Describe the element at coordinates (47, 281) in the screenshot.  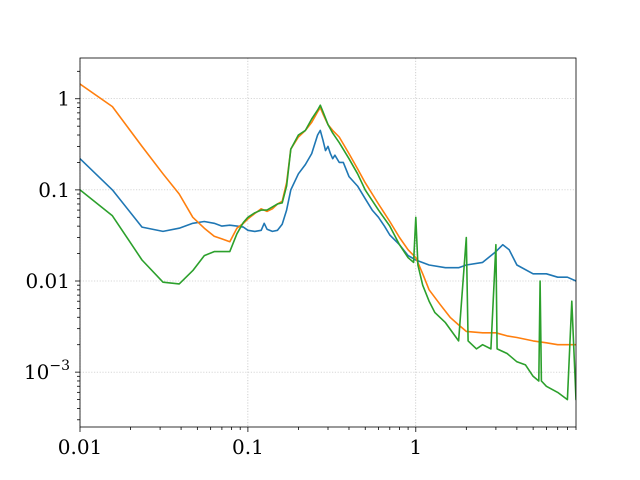
I see `y-tick-label: 0.01` at that location.